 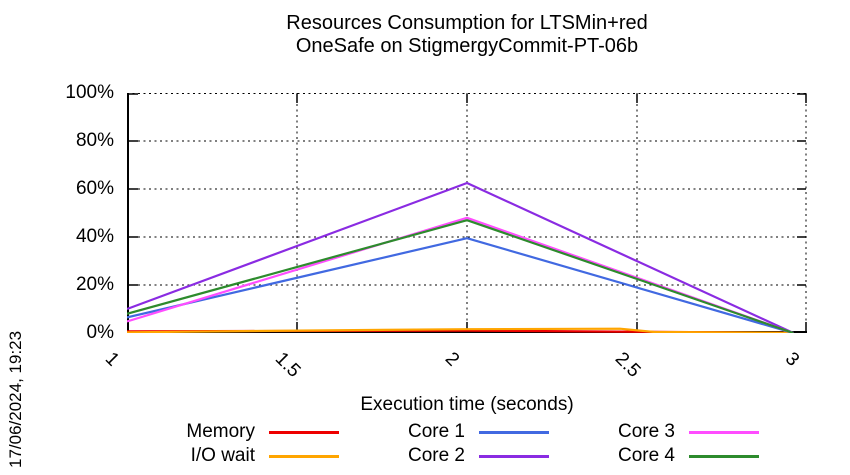 I want to click on legend-column: Core 1 Core 2, so click(x=467, y=444).